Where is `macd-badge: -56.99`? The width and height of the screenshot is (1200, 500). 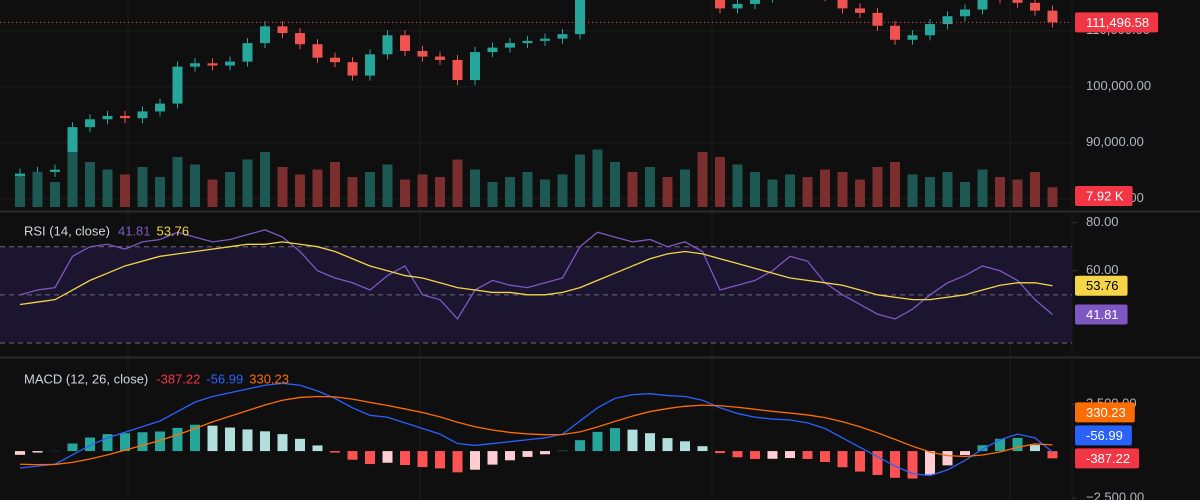
macd-badge: -56.99 is located at coordinates (1103, 435).